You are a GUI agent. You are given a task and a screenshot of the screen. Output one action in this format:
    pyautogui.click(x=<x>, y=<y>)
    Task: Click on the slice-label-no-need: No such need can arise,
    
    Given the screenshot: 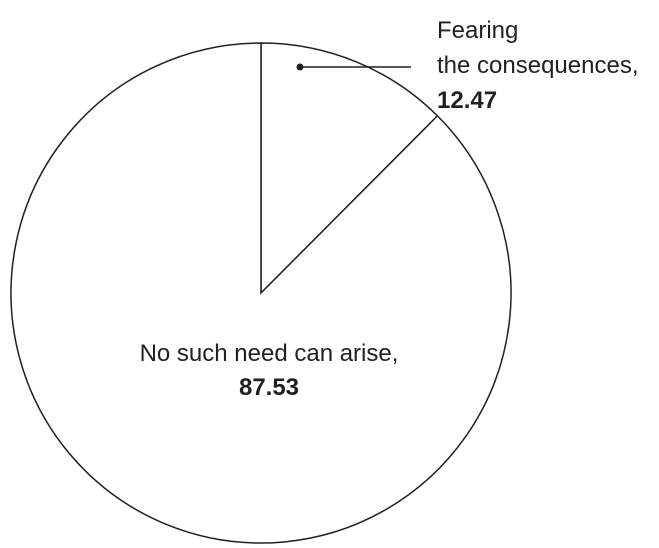 What is the action you would take?
    pyautogui.click(x=269, y=353)
    